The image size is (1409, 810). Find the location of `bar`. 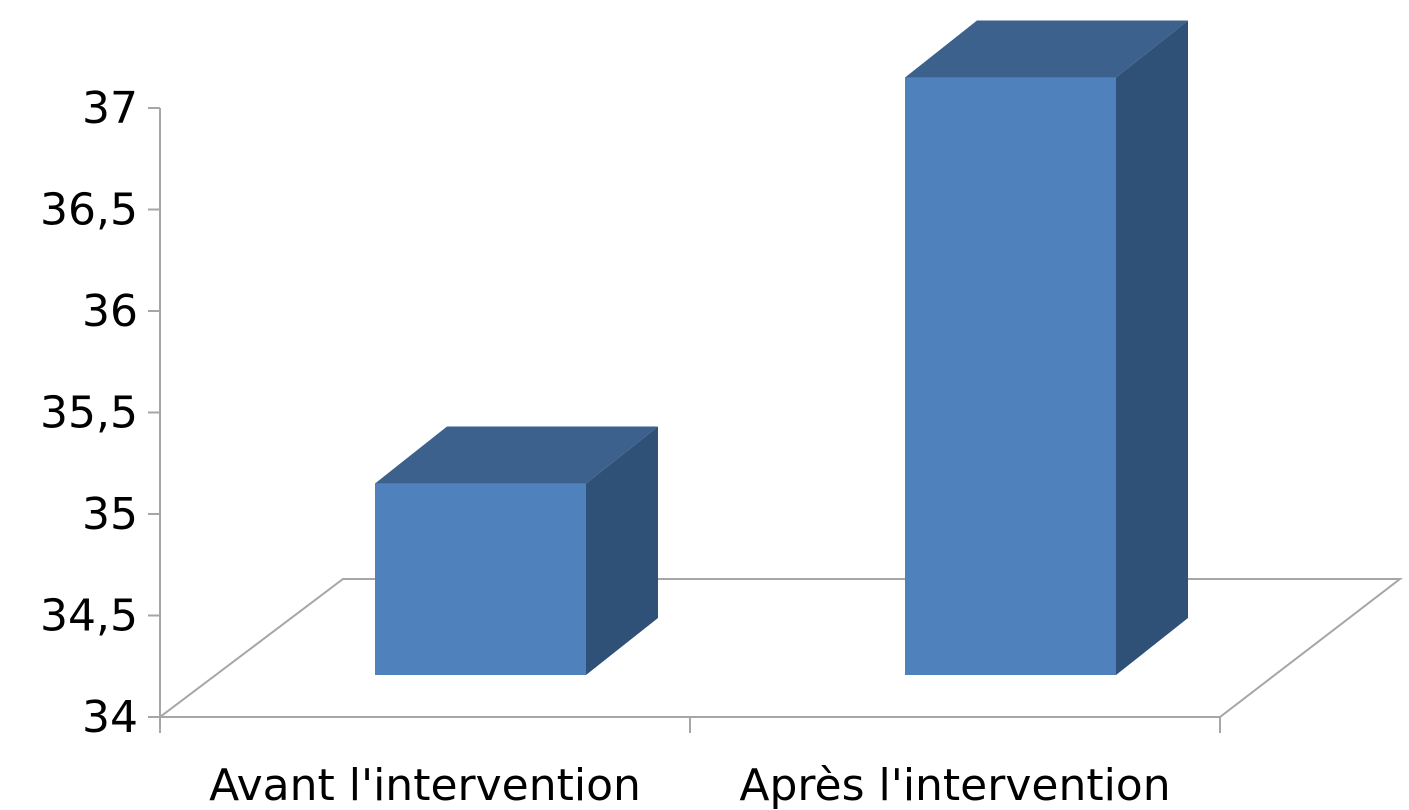

bar is located at coordinates (516, 550).